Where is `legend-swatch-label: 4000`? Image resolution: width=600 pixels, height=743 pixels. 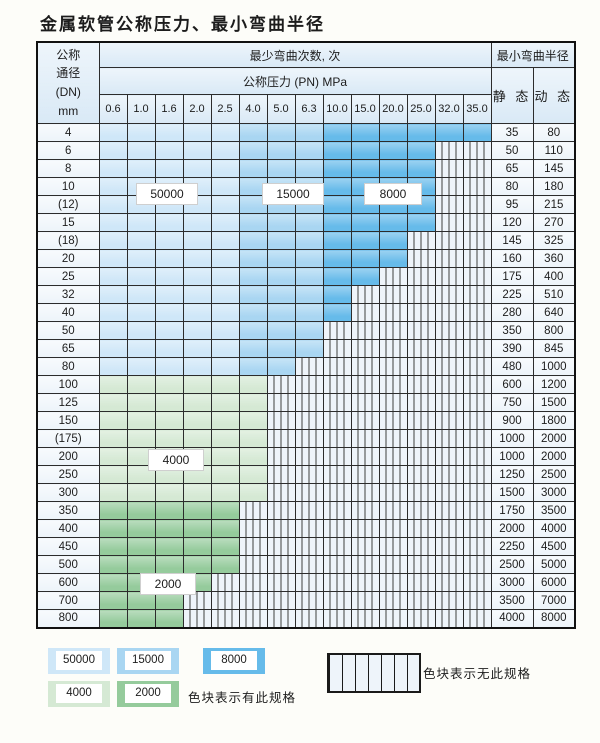 legend-swatch-label: 4000 is located at coordinates (79, 693).